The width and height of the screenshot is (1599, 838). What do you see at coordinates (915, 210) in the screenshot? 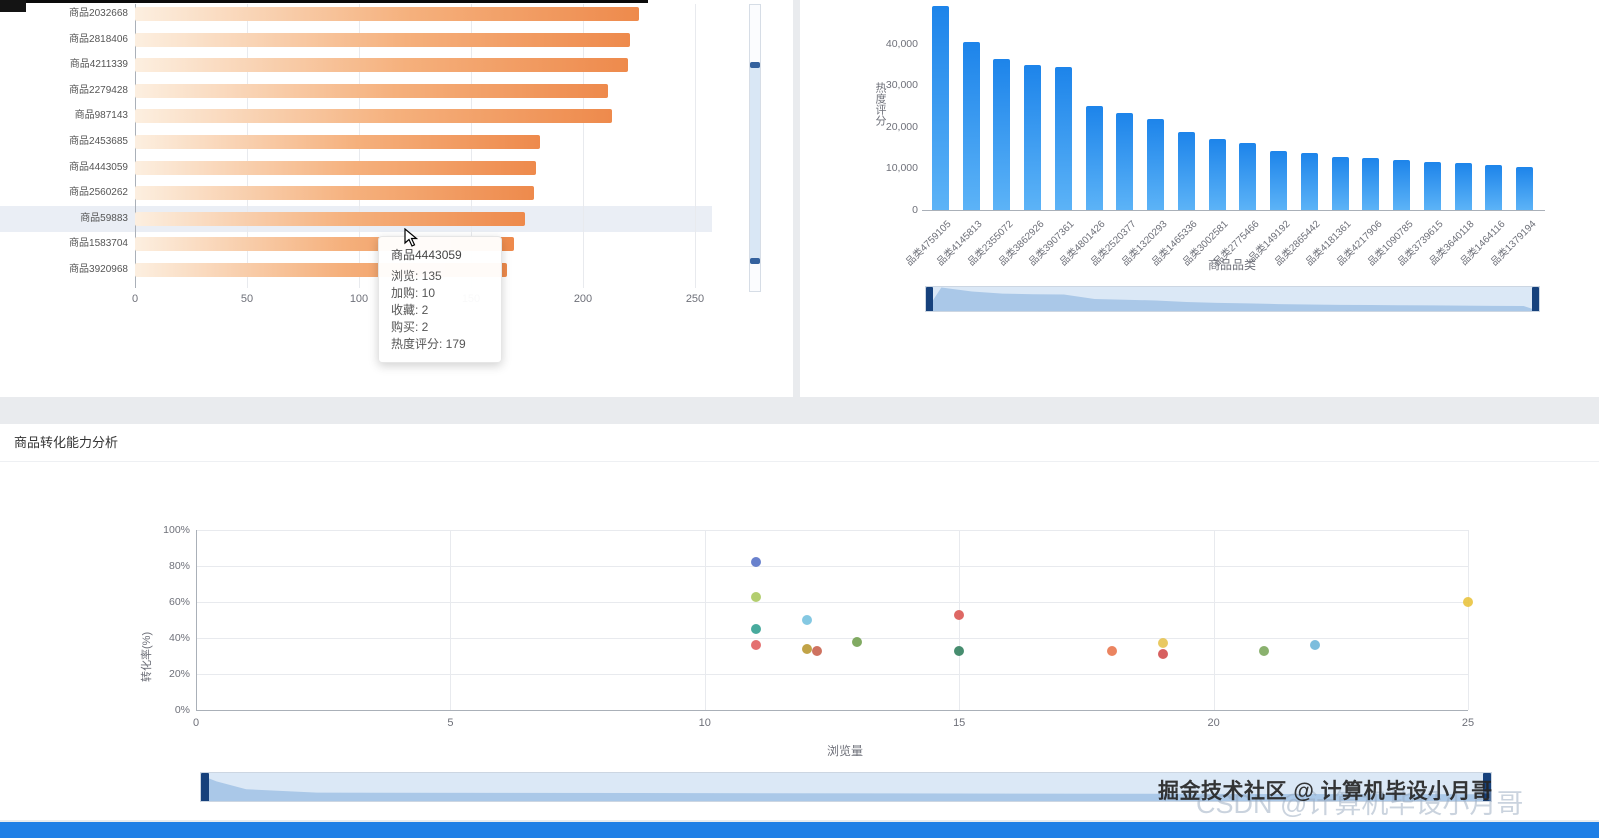
I see `y-tick-label: 0` at bounding box center [915, 210].